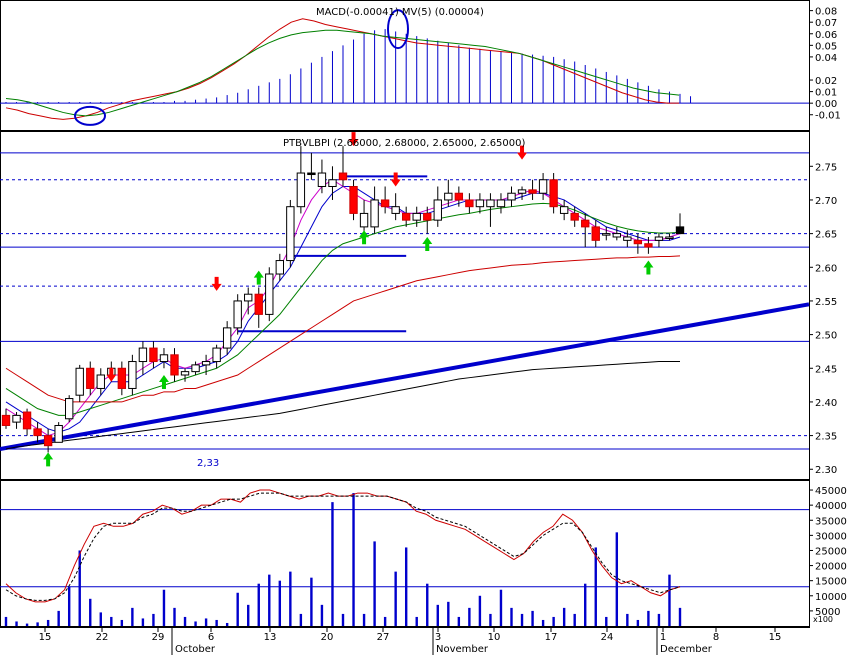  Describe the element at coordinates (342, 405) in the screenshot. I see `price-moving-average` at that location.